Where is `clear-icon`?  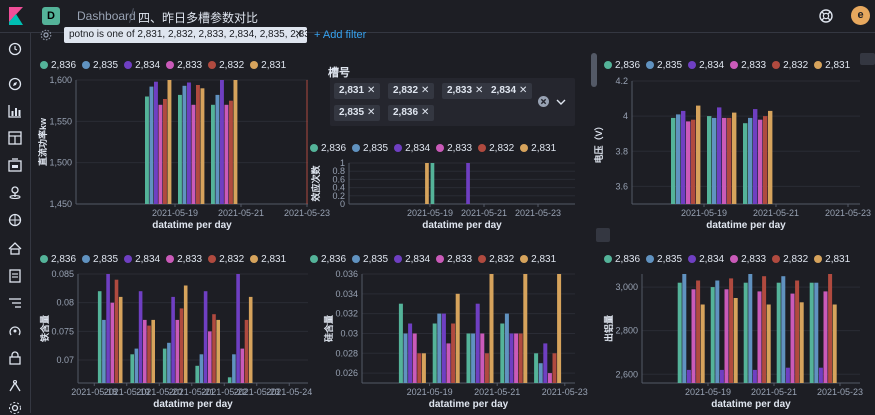 clear-icon is located at coordinates (543, 101).